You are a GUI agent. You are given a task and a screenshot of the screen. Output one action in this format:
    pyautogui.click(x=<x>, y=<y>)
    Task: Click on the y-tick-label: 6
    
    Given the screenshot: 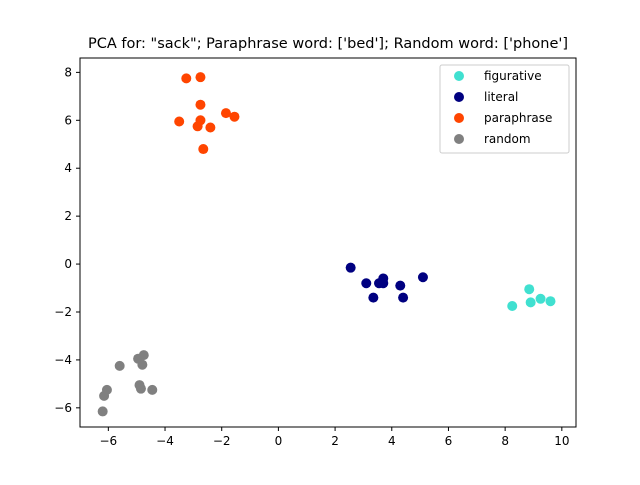 What is the action you would take?
    pyautogui.click(x=68, y=120)
    